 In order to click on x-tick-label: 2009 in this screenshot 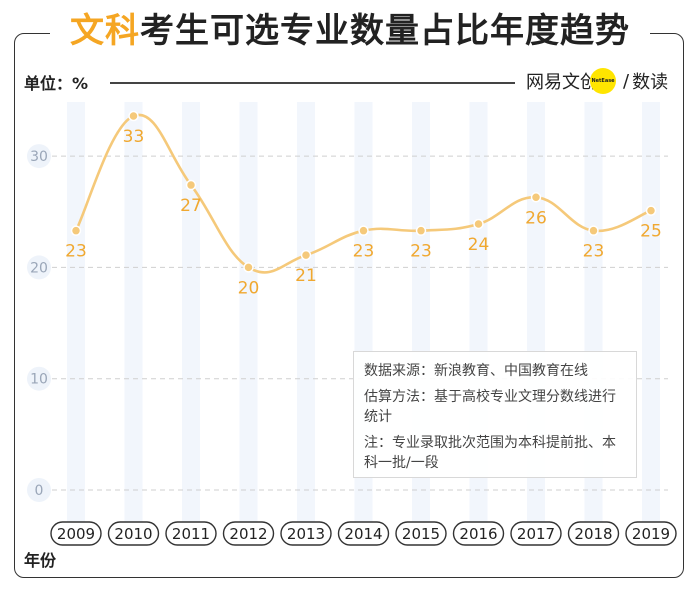, I will do `click(76, 534)`.